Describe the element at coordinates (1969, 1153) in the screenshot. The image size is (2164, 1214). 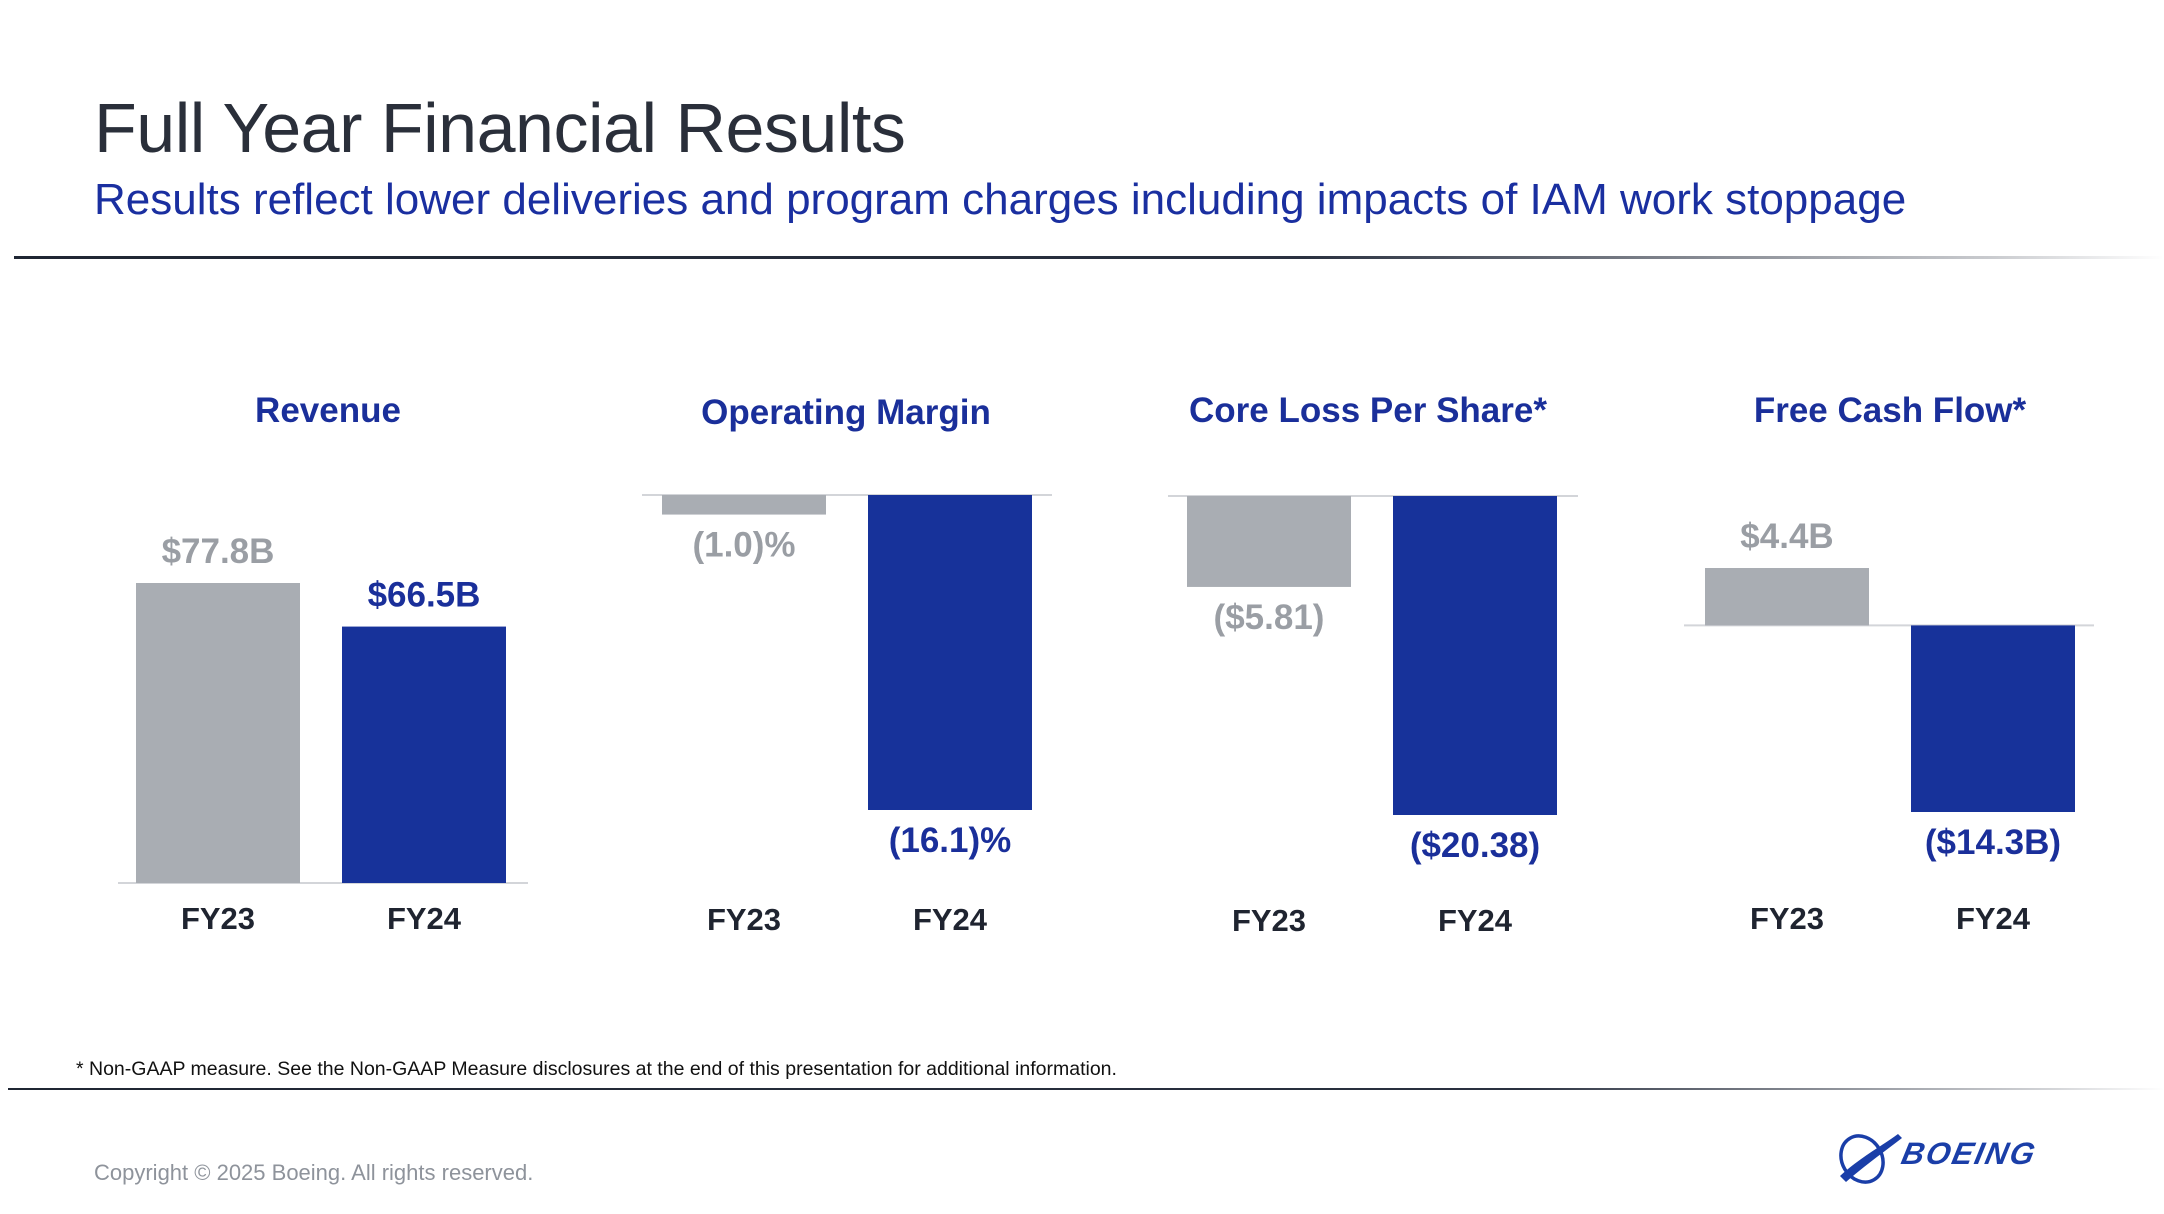
I see `logo-wordmark: BOEING` at that location.